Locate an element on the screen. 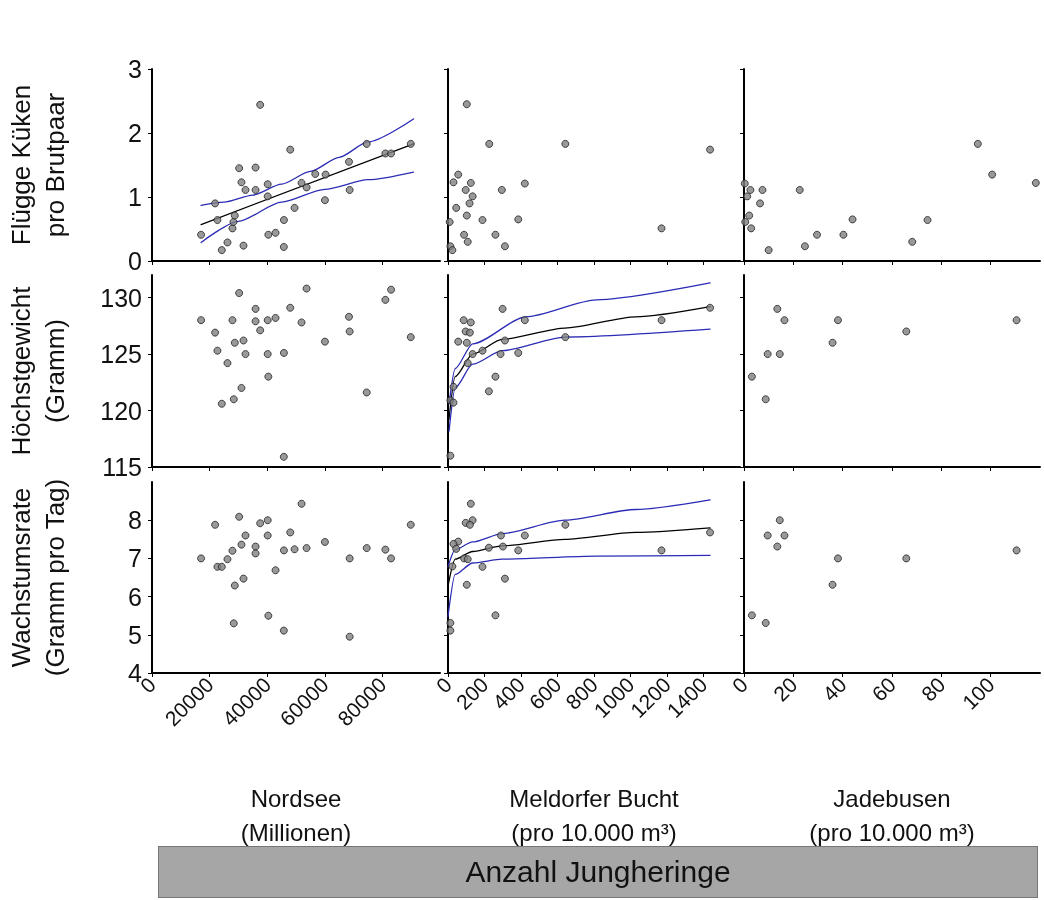 This screenshot has width=1044, height=900. y-axis-title: Flügge Küken pro Brutpaar is located at coordinates (38, 165).